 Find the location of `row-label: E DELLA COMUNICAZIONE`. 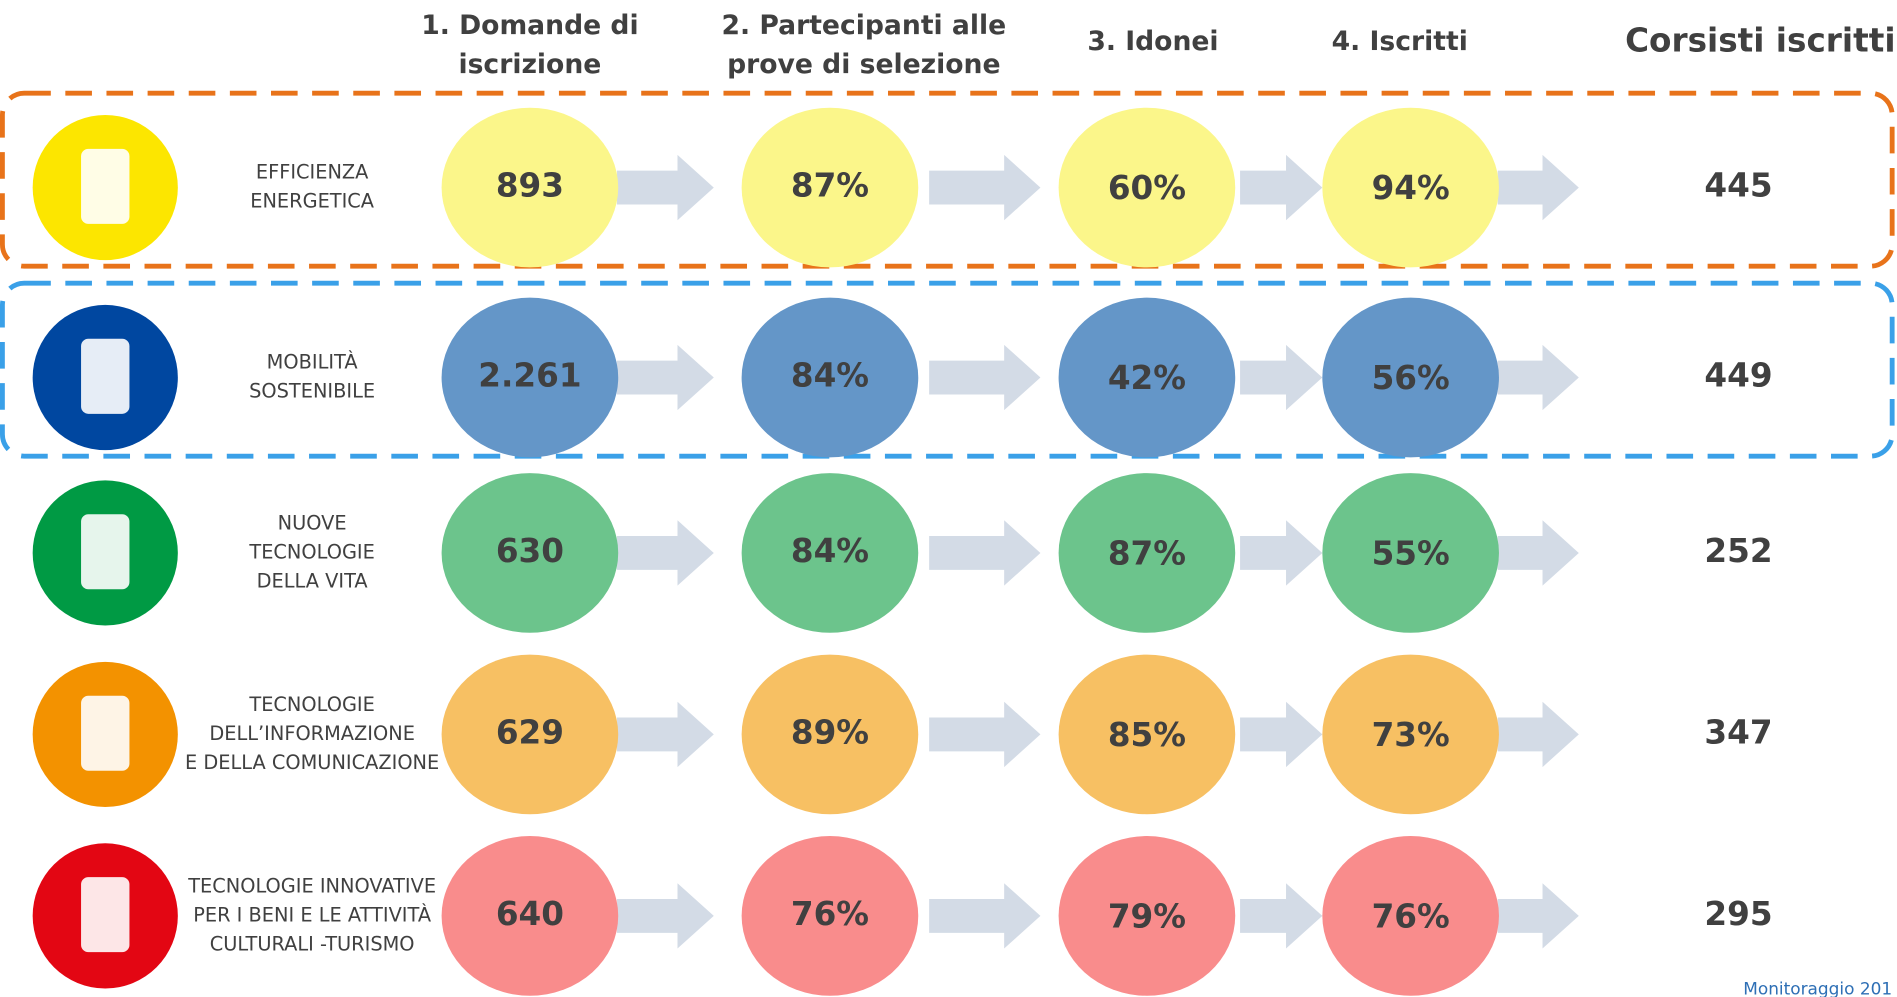

row-label: E DELLA COMUNICAZIONE is located at coordinates (312, 762).